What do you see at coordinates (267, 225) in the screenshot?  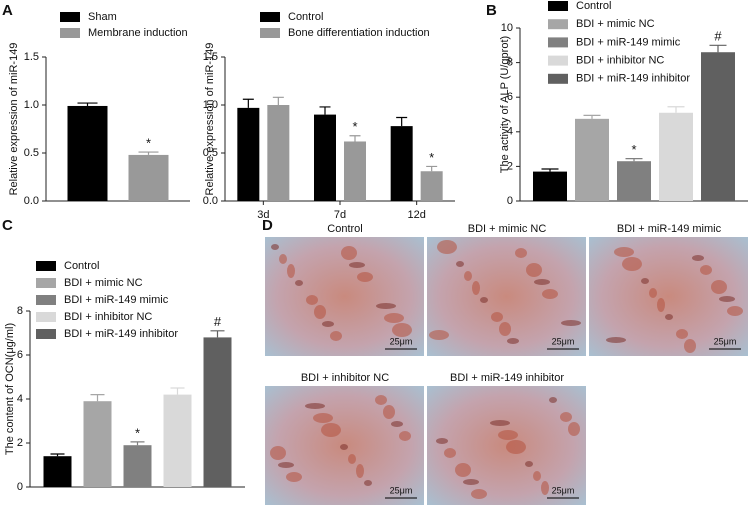 I see `panel-label: D` at bounding box center [267, 225].